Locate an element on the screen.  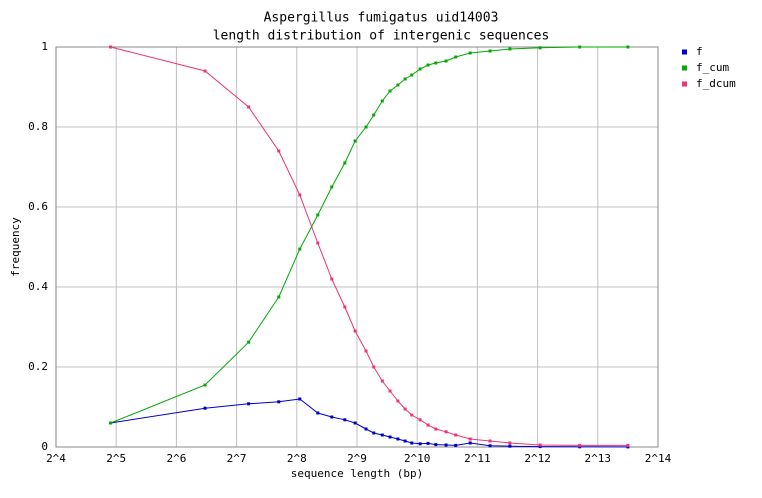
y-tick-label: 0.8 is located at coordinates (38, 126).